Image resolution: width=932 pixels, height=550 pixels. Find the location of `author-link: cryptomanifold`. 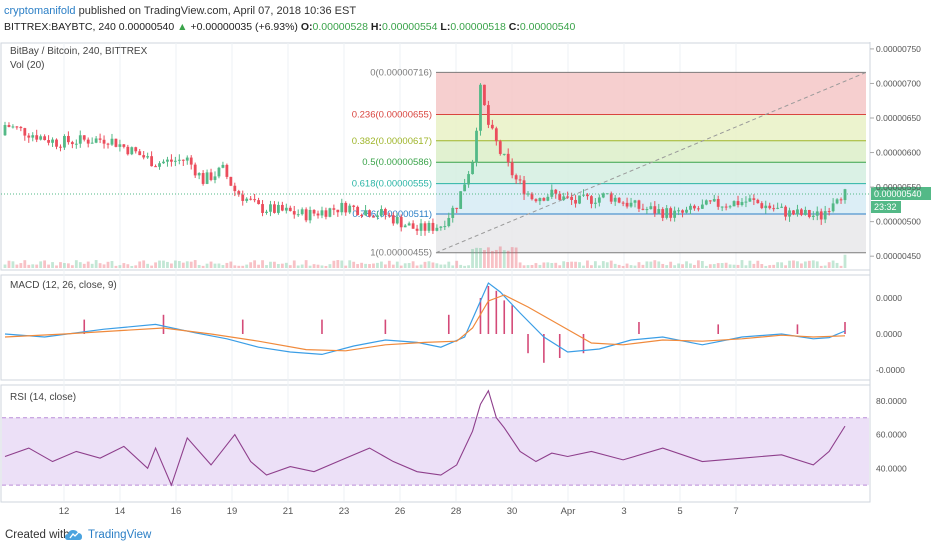

author-link: cryptomanifold is located at coordinates (40, 11).